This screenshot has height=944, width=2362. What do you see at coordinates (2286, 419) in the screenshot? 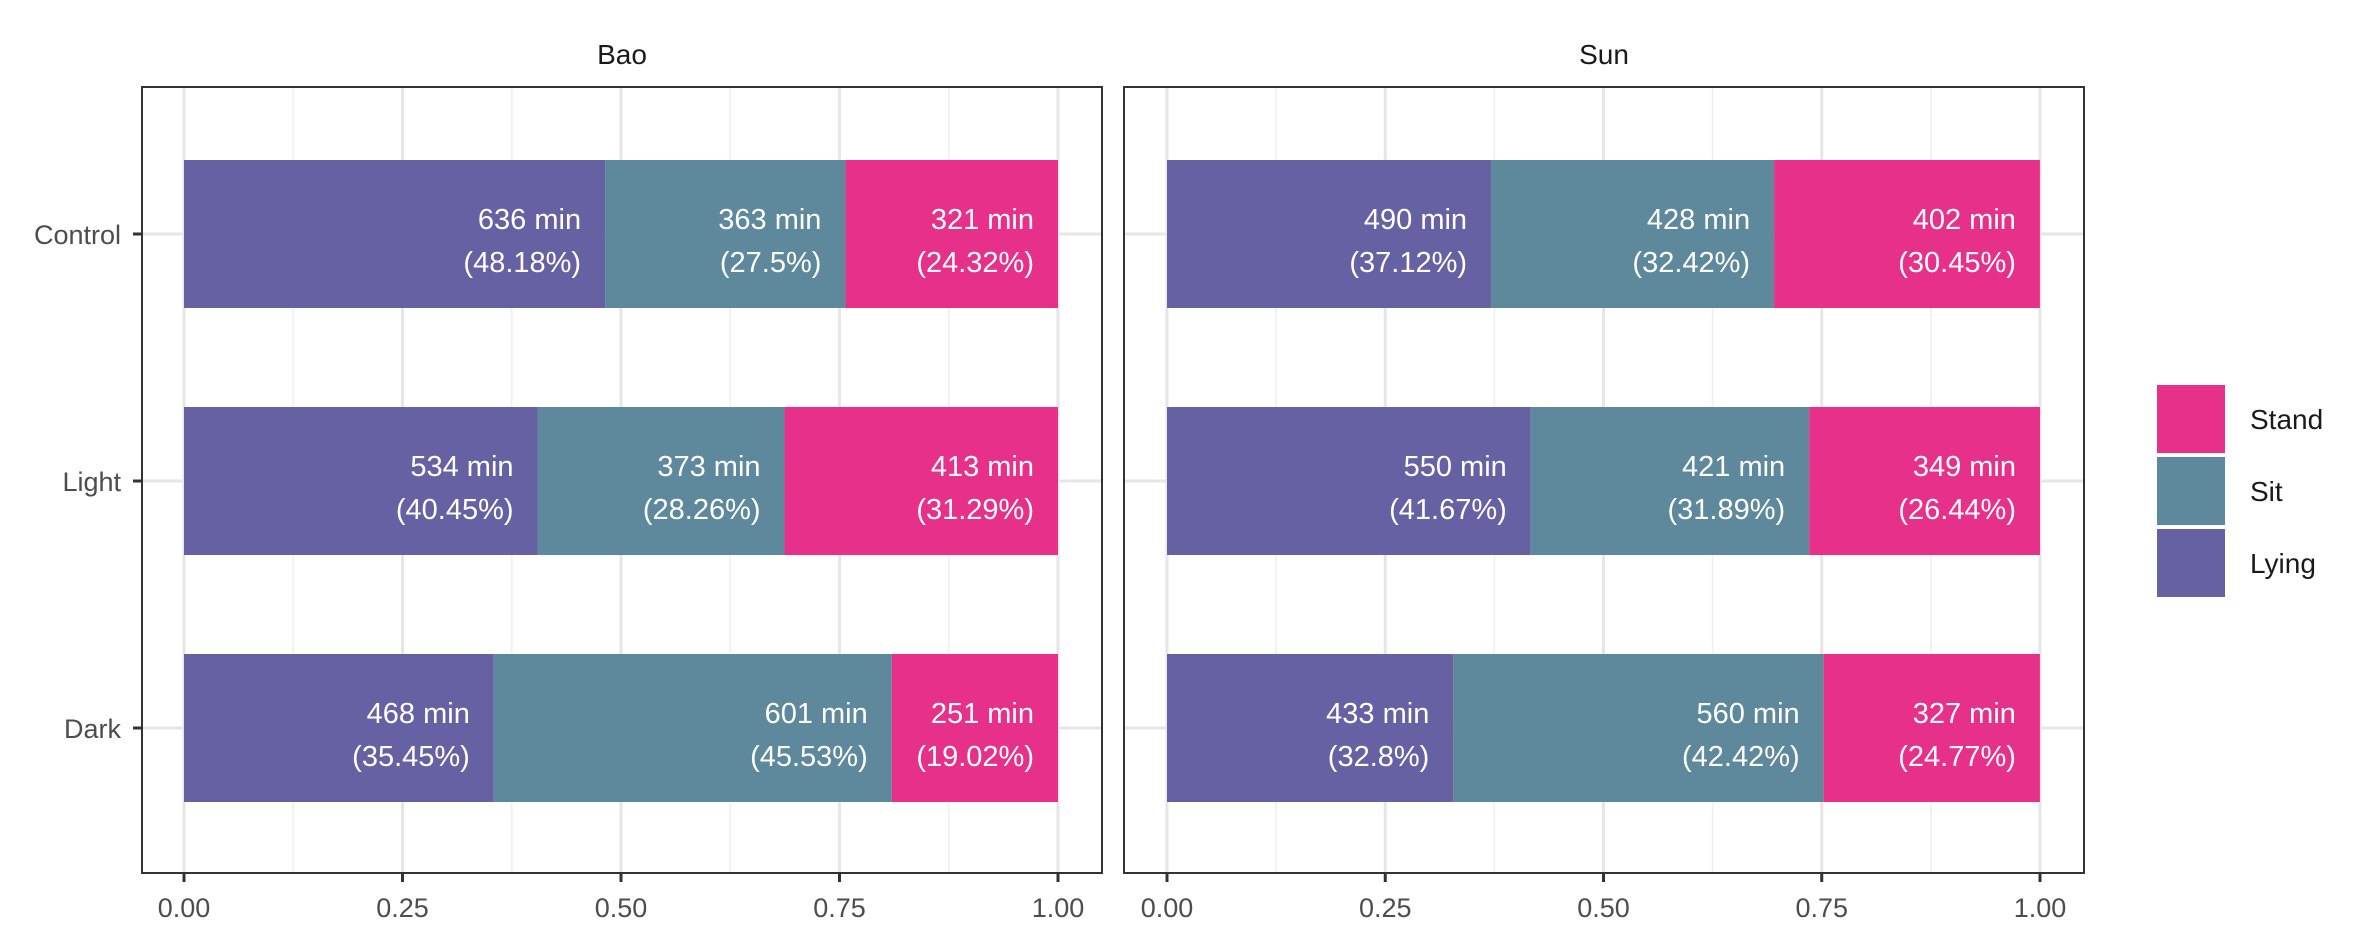
I see `legend-label-stand: Stand` at bounding box center [2286, 419].